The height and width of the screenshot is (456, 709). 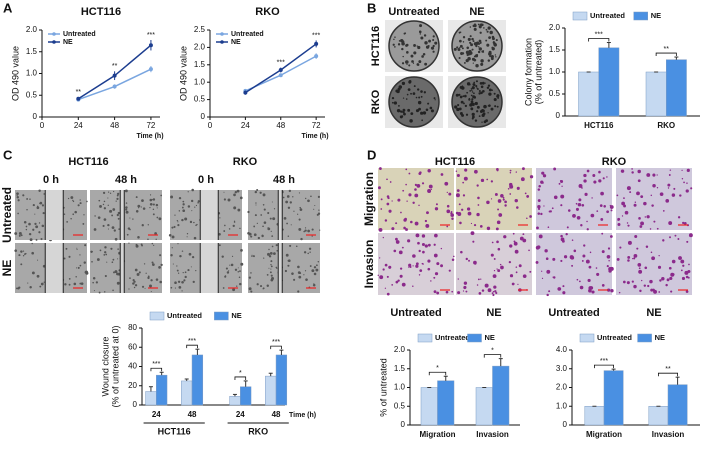 What do you see at coordinates (32, 73) in the screenshot?
I see `y-tick-label: 1.0` at bounding box center [32, 73].